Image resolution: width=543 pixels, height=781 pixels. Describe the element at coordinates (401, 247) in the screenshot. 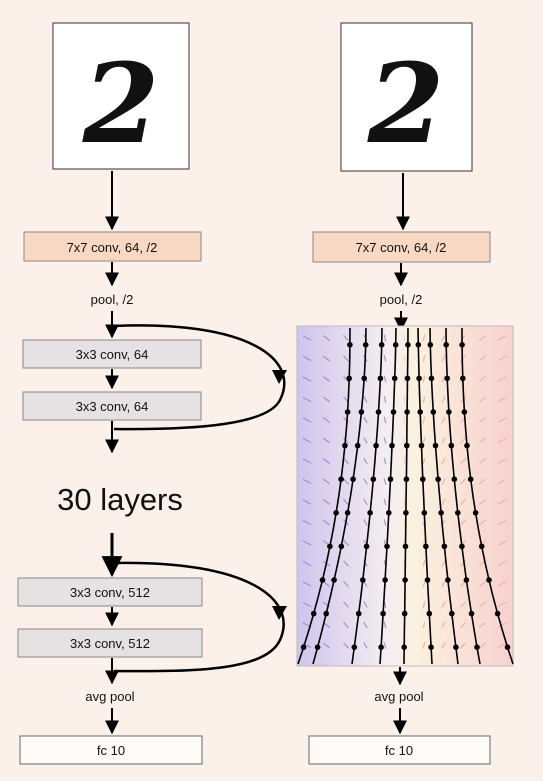

I see `right-conv1-label: 7x7 conv, 64, /2` at that location.